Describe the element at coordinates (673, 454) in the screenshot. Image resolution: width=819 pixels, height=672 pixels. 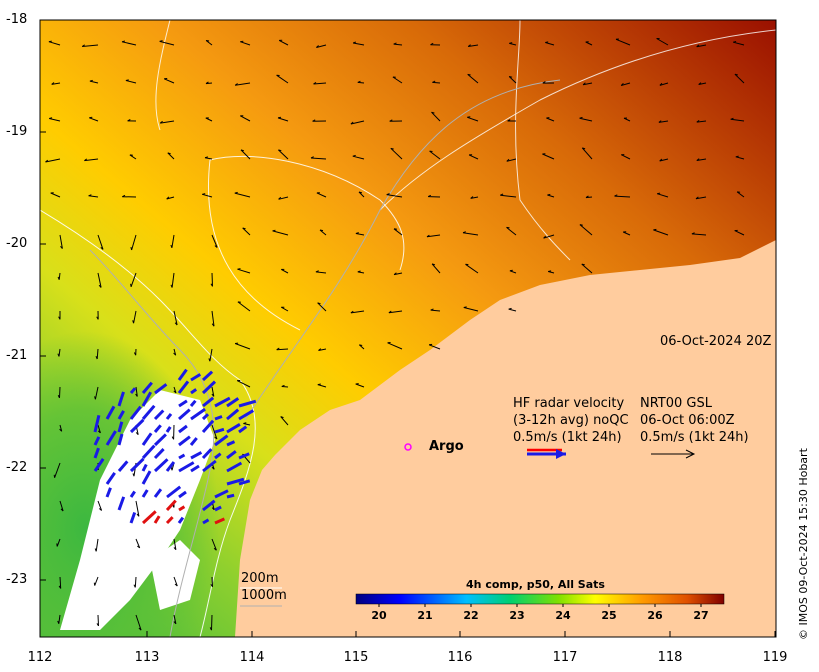
I see `nrt-legend-arrow` at that location.